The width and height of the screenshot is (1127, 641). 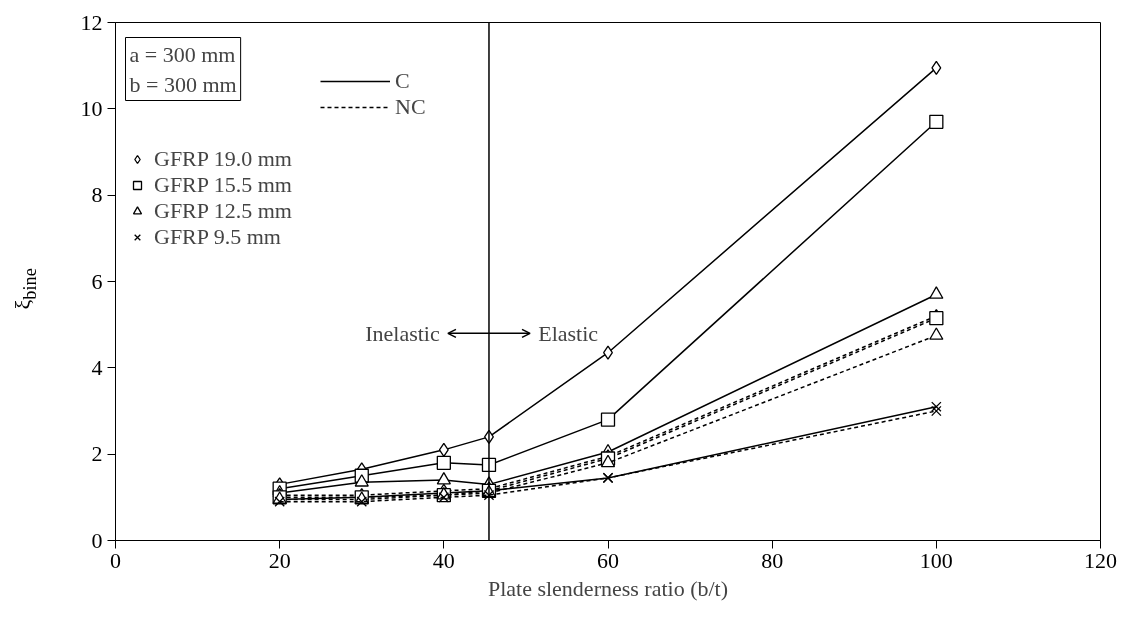 I want to click on x-tick-label: 60, so click(x=608, y=560).